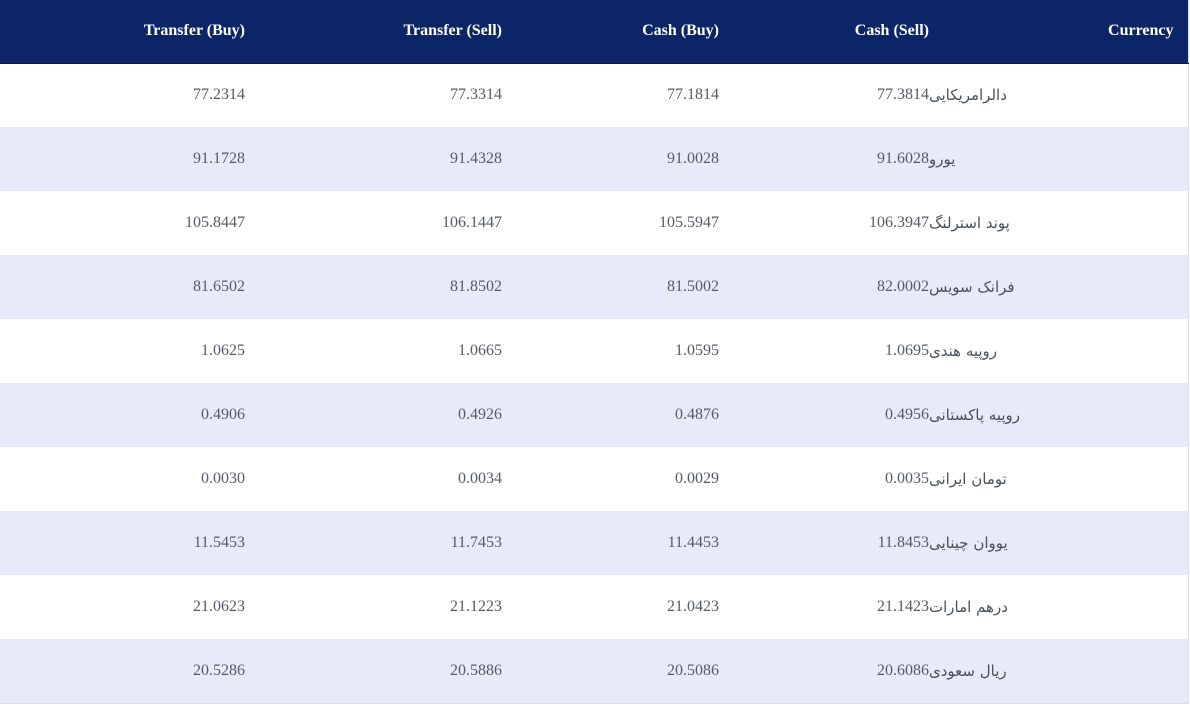 This screenshot has height=707, width=1190. I want to click on cell-transfer-buy: 11.5453, so click(219, 542).